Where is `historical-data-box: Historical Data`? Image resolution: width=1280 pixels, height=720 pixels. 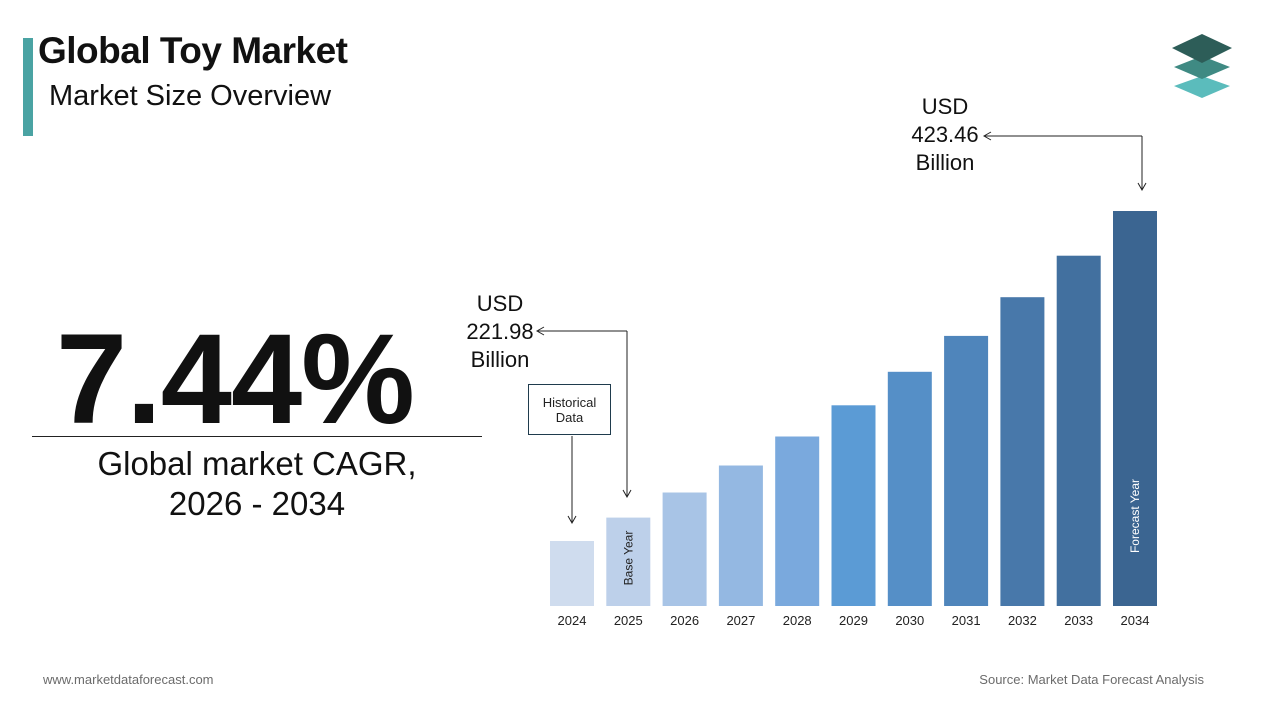
historical-data-box: Historical Data is located at coordinates (569, 409).